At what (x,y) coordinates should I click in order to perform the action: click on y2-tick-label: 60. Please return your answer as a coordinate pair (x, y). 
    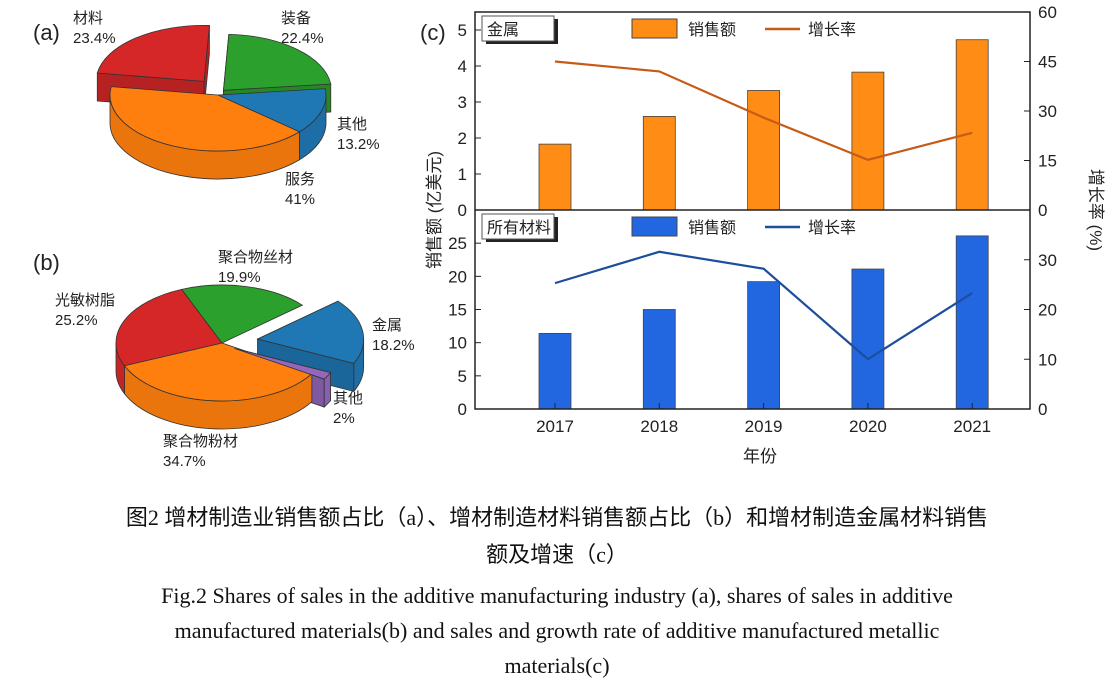
    Looking at the image, I should click on (1047, 12).